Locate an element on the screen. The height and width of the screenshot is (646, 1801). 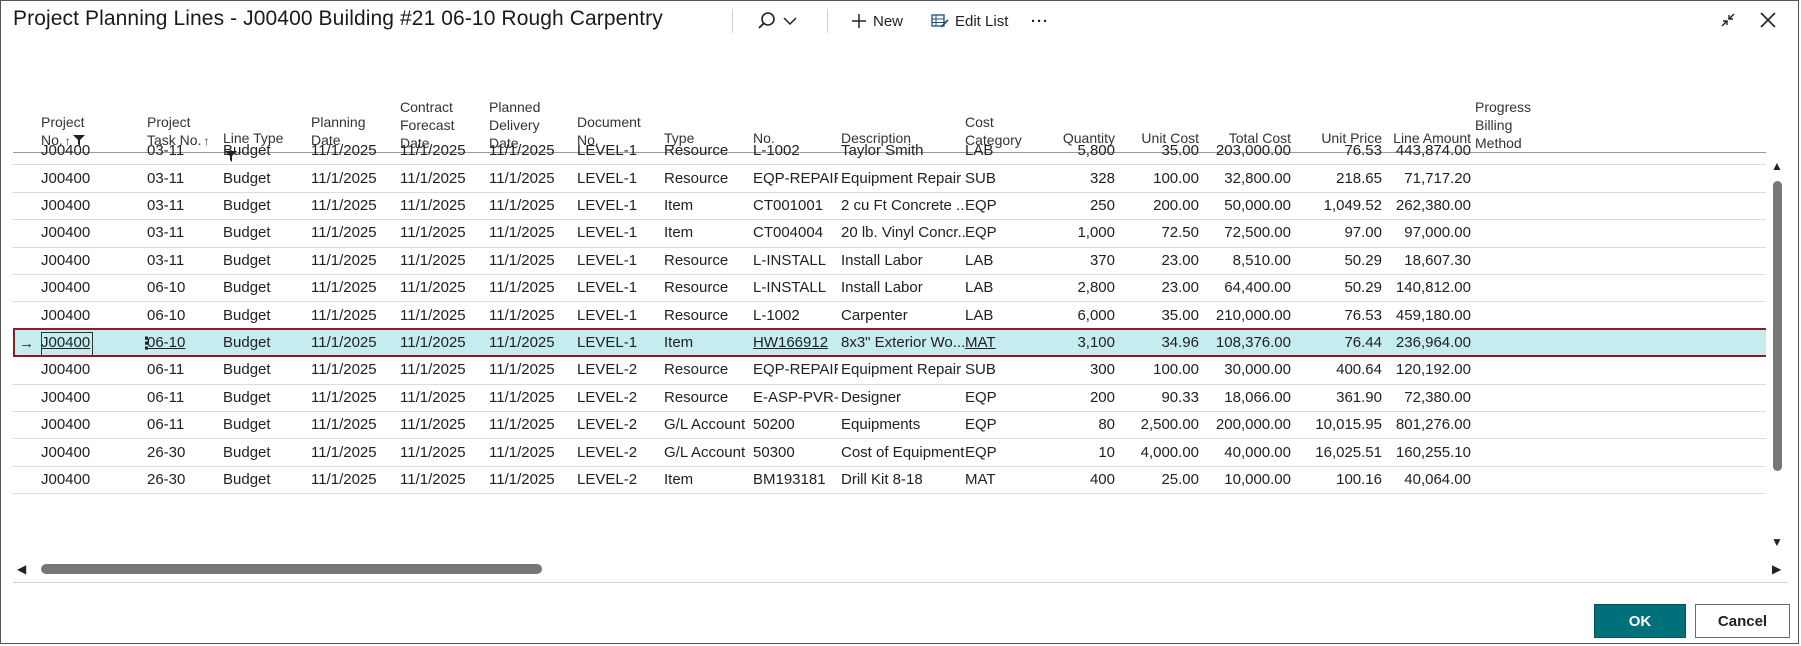
cell-document-no: LEVEL-2 is located at coordinates (607, 425).